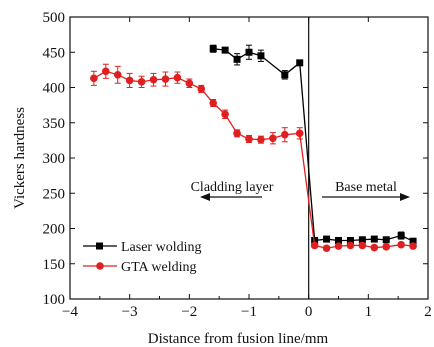 Image resolution: width=434 pixels, height=347 pixels. I want to click on base-metal-arrow, so click(366, 197).